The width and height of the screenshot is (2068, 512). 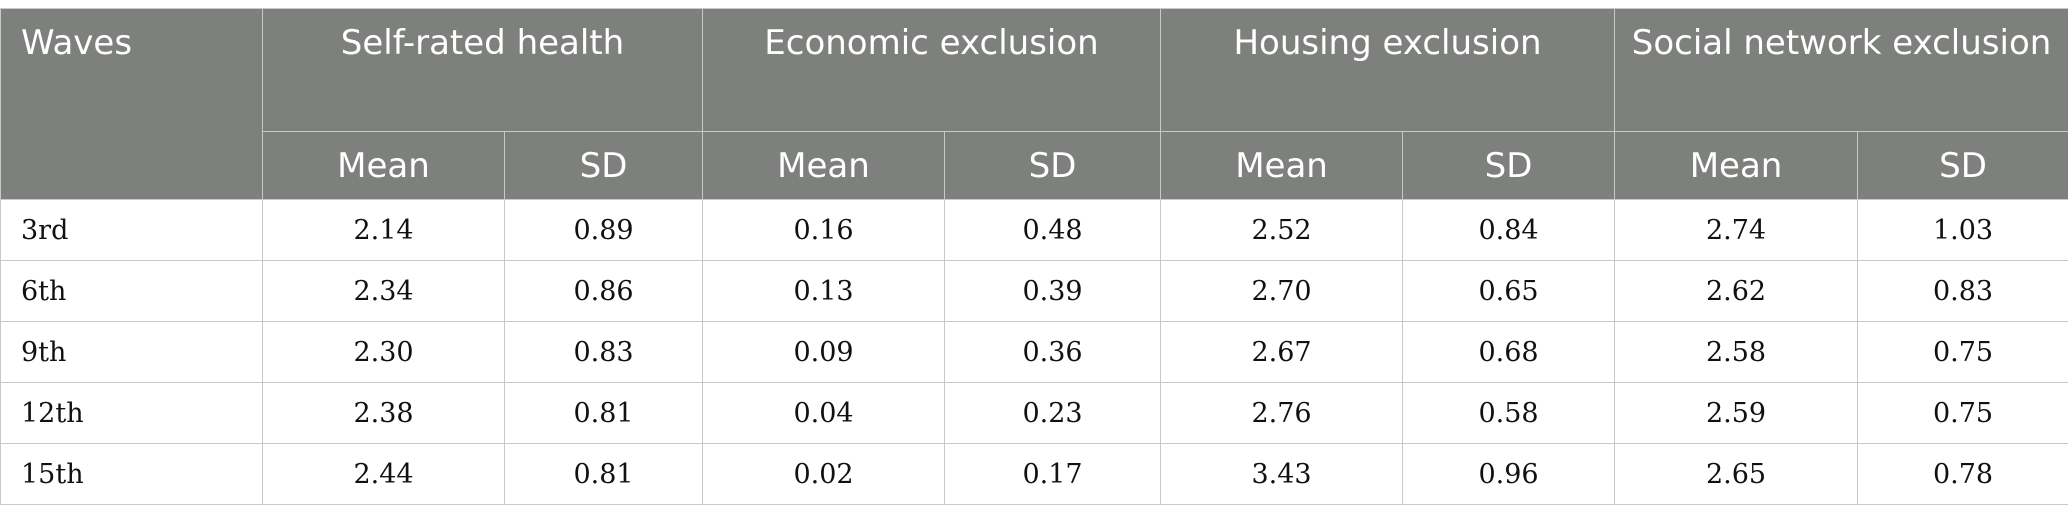 I want to click on wave-cell: 3rd, so click(x=131, y=230).